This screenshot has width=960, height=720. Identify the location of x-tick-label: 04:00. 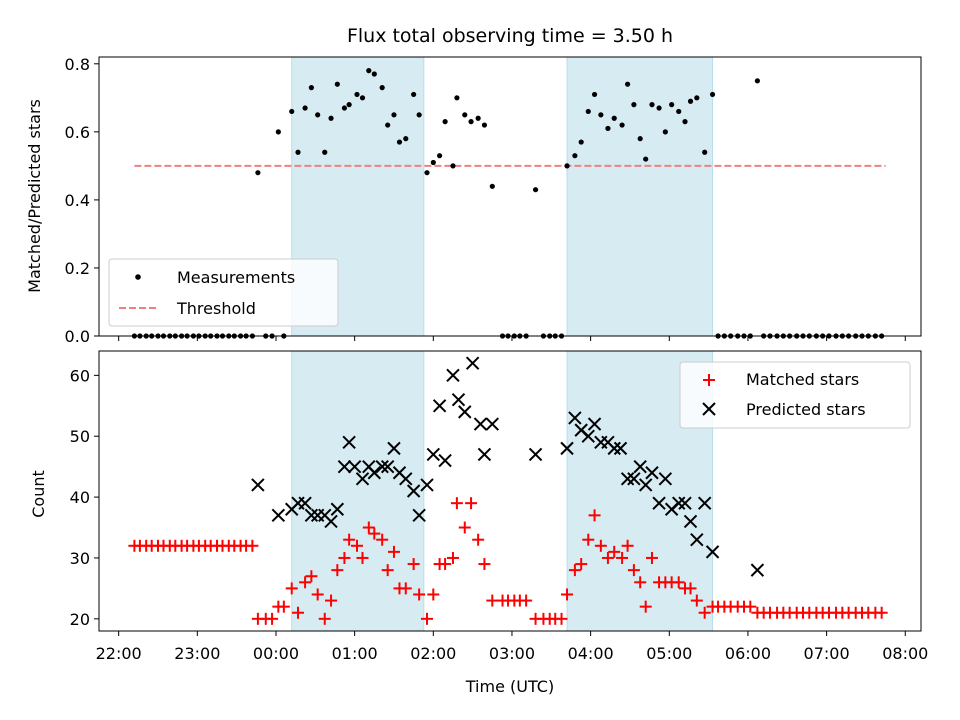
(591, 653).